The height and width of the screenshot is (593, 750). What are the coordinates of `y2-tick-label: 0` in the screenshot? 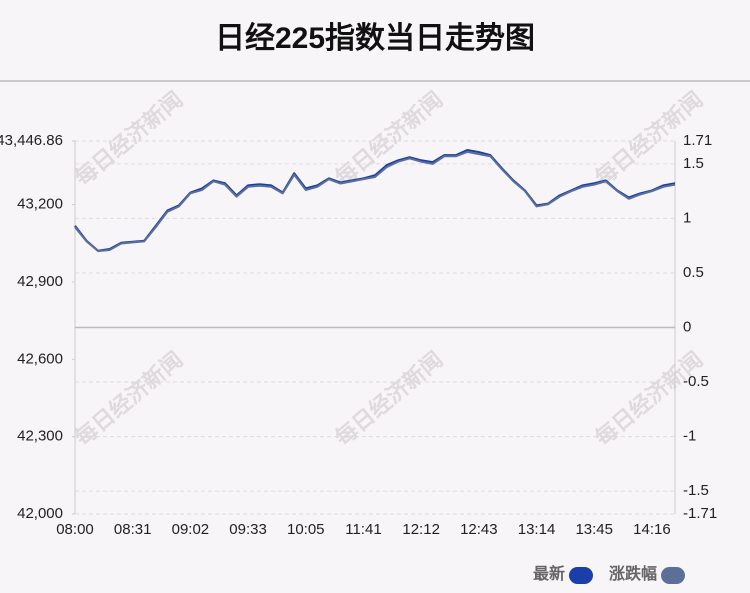 It's located at (687, 326).